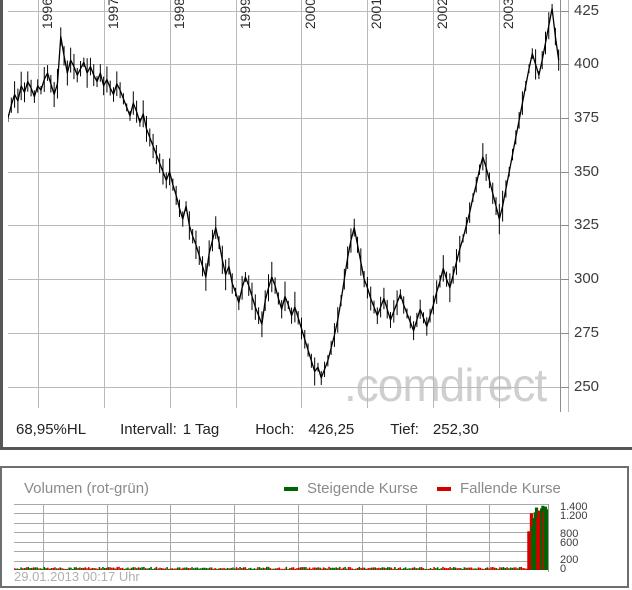  I want to click on x-axis-label: 1997, so click(113, 15).